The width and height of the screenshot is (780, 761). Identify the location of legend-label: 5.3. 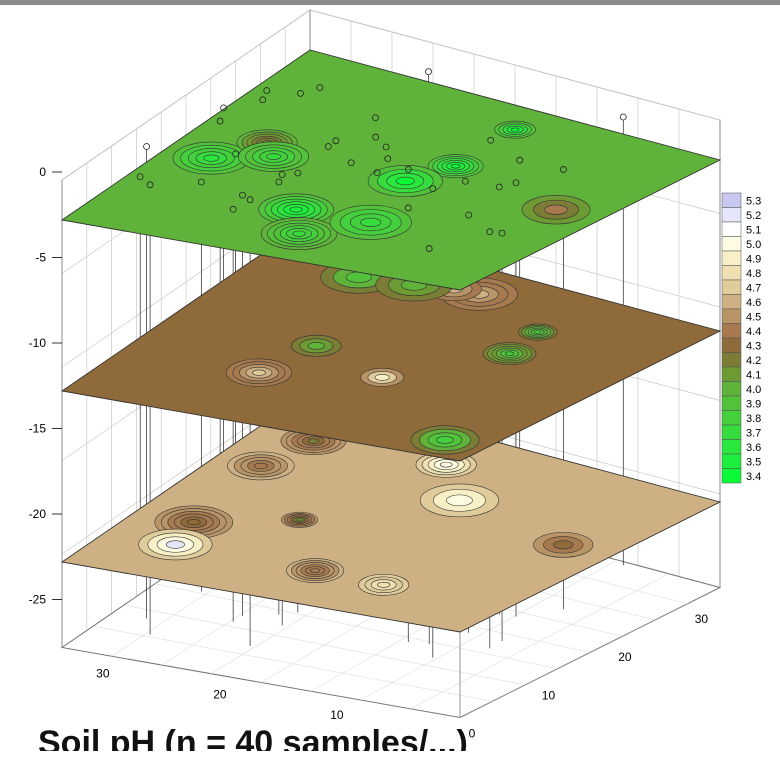
(753, 202).